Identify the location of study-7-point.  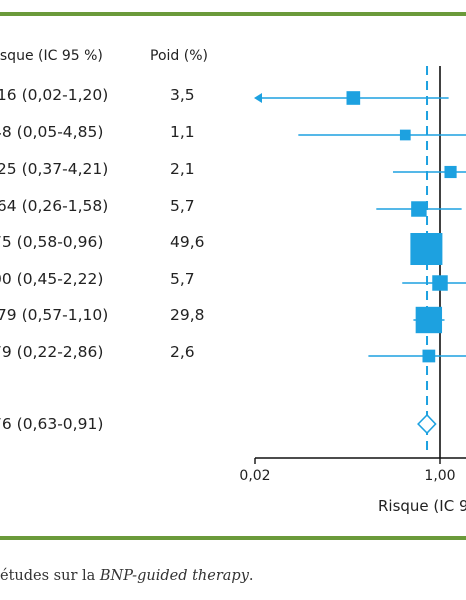
(429, 320).